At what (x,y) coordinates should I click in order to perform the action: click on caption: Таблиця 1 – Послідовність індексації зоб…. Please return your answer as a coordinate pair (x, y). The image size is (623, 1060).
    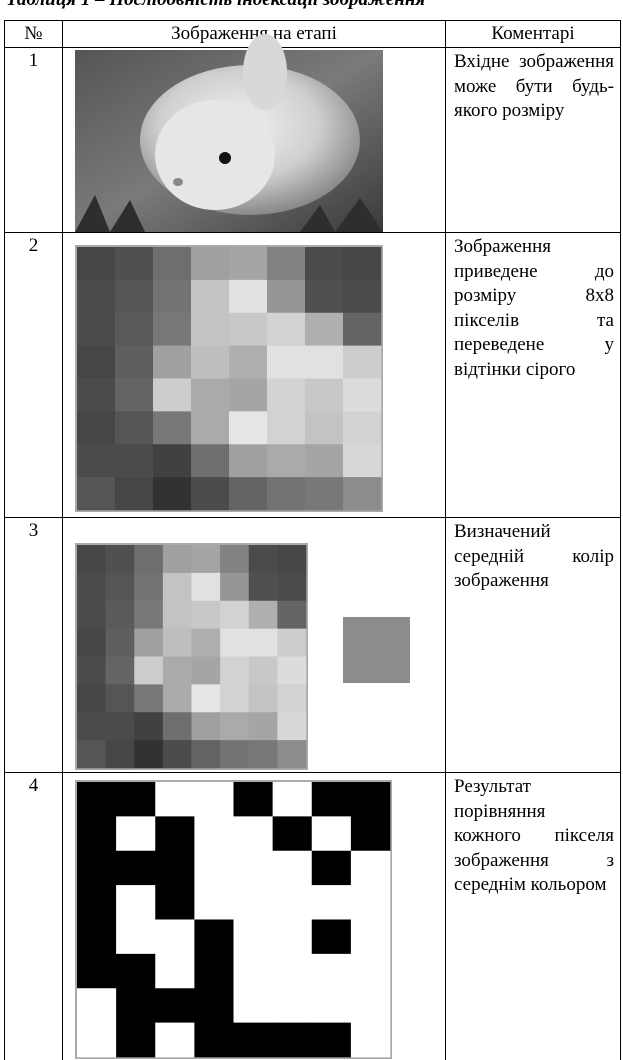
    Looking at the image, I should click on (215, 5).